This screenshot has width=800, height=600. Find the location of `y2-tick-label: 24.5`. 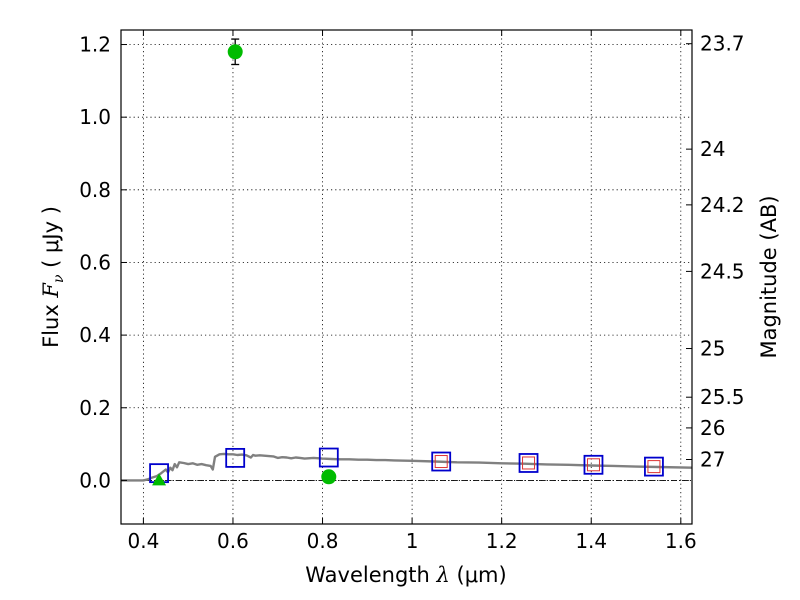

y2-tick-label: 24.5 is located at coordinates (722, 271).